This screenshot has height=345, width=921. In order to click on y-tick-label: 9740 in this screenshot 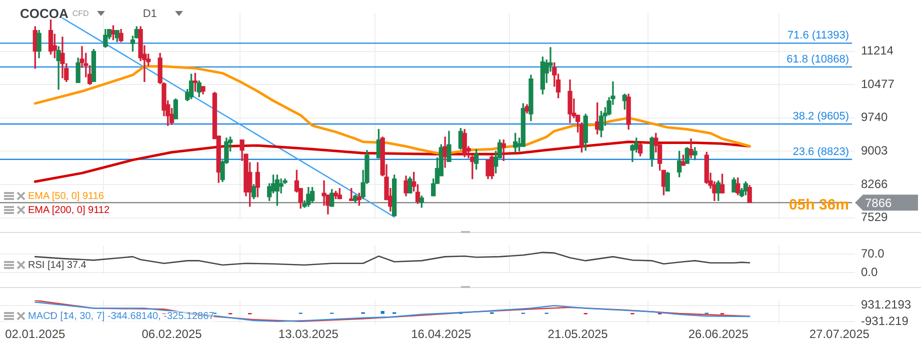, I will do `click(874, 117)`.